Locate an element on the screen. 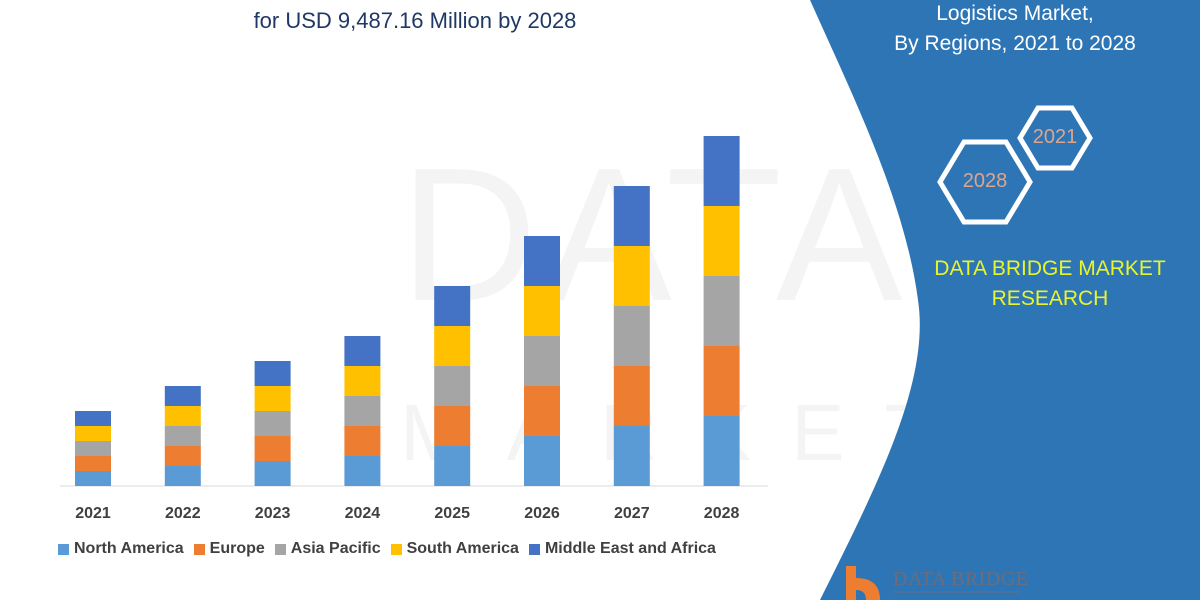 The height and width of the screenshot is (600, 1200). bar-2021-north-america is located at coordinates (93, 478).